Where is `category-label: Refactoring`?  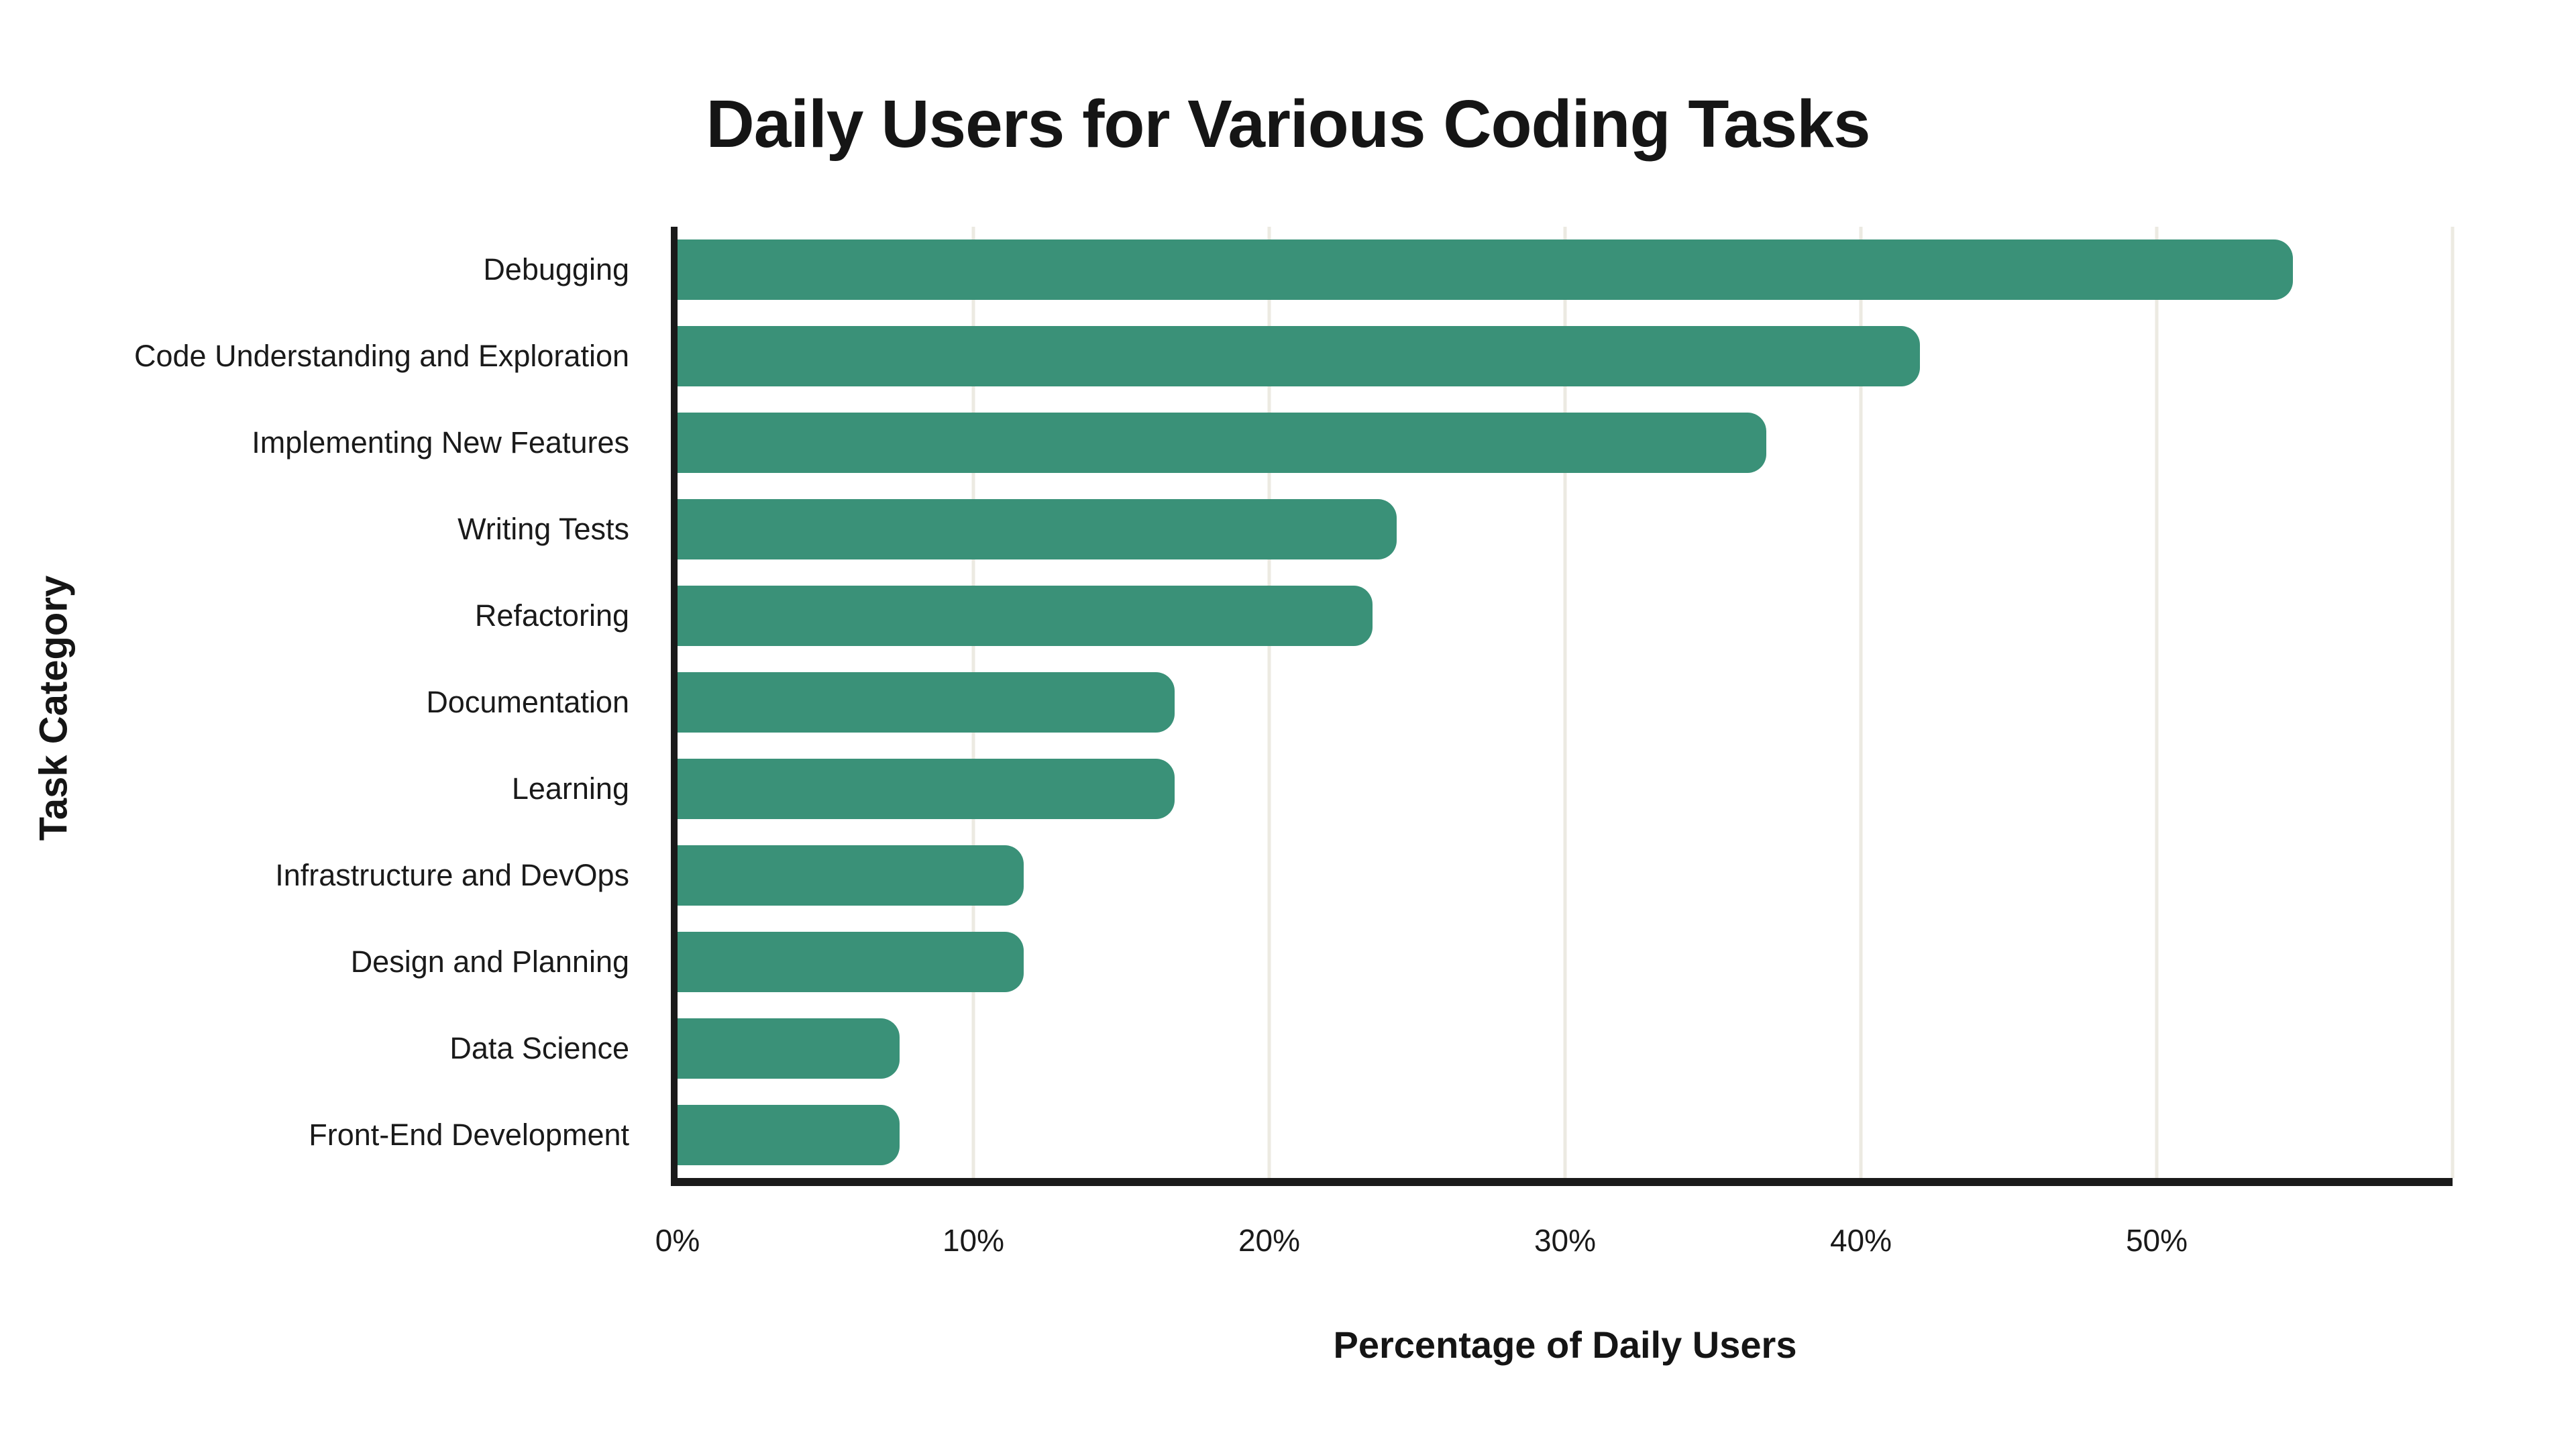
category-label: Refactoring is located at coordinates (551, 615).